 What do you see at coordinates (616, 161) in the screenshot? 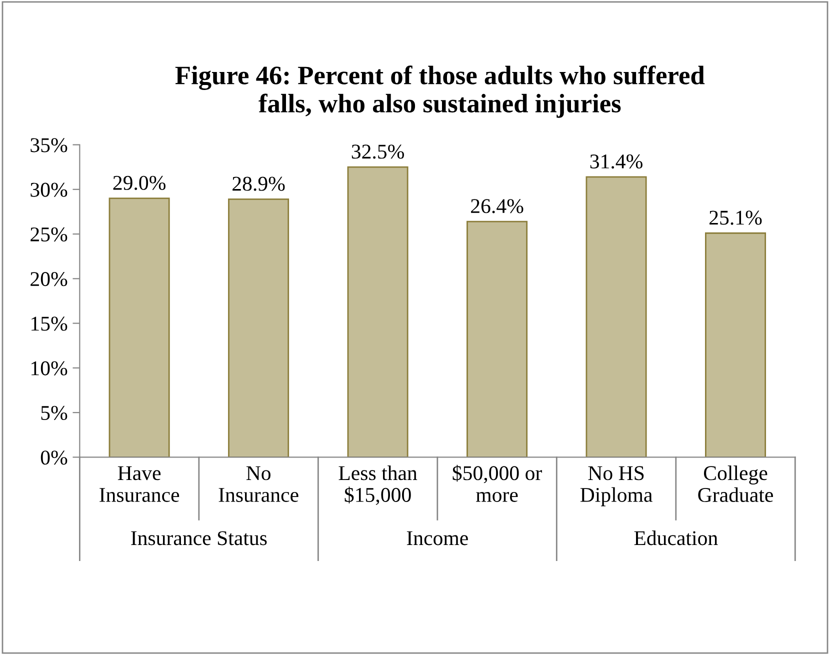
I see `data-label: 31.4%` at bounding box center [616, 161].